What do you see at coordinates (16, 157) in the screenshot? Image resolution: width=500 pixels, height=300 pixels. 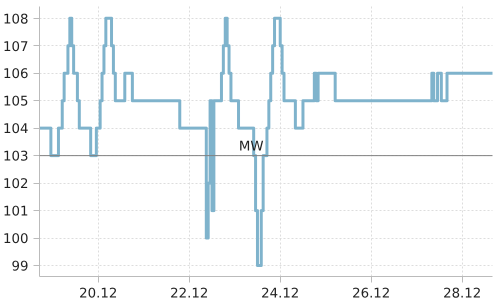 I see `y-tick-label: 103` at bounding box center [16, 157].